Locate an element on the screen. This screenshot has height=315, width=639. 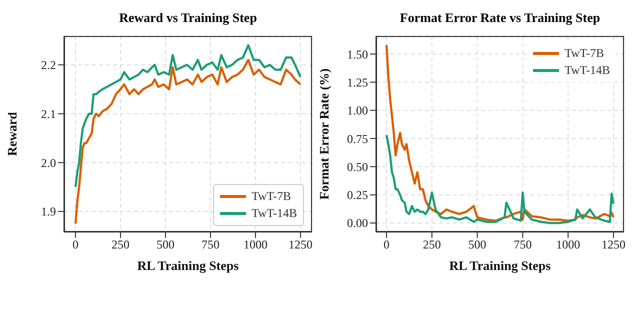
y-tick-label: 1.50 is located at coordinates (357, 54).